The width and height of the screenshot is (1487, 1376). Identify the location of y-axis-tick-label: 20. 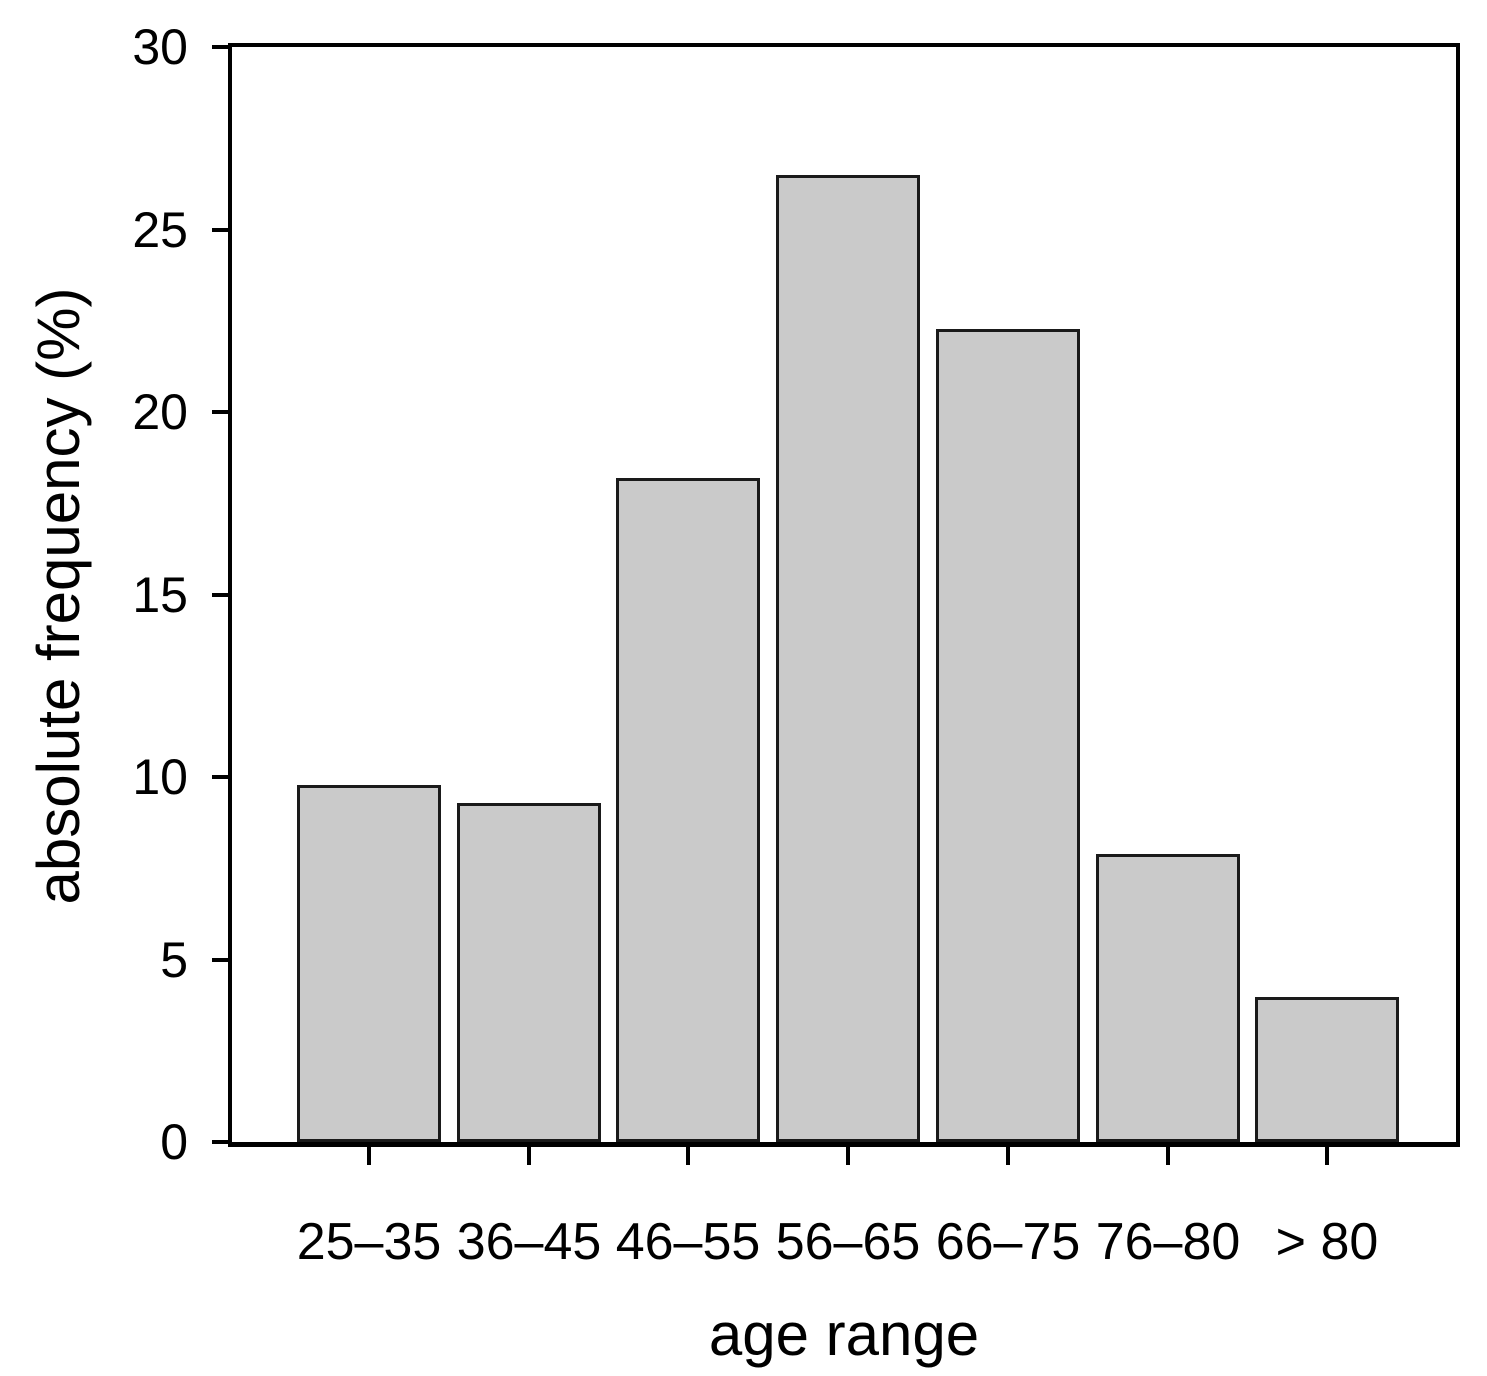
(160, 412).